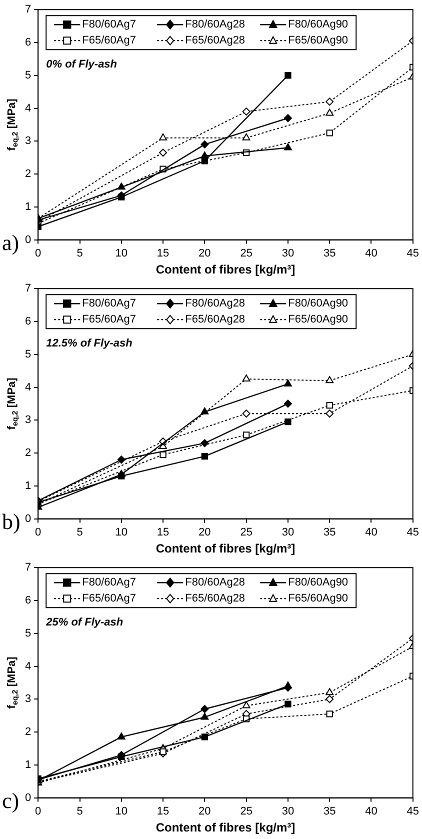 Image resolution: width=422 pixels, height=839 pixels. Describe the element at coordinates (89, 344) in the screenshot. I see `annotation: 12.5% of Fly-ash` at that location.